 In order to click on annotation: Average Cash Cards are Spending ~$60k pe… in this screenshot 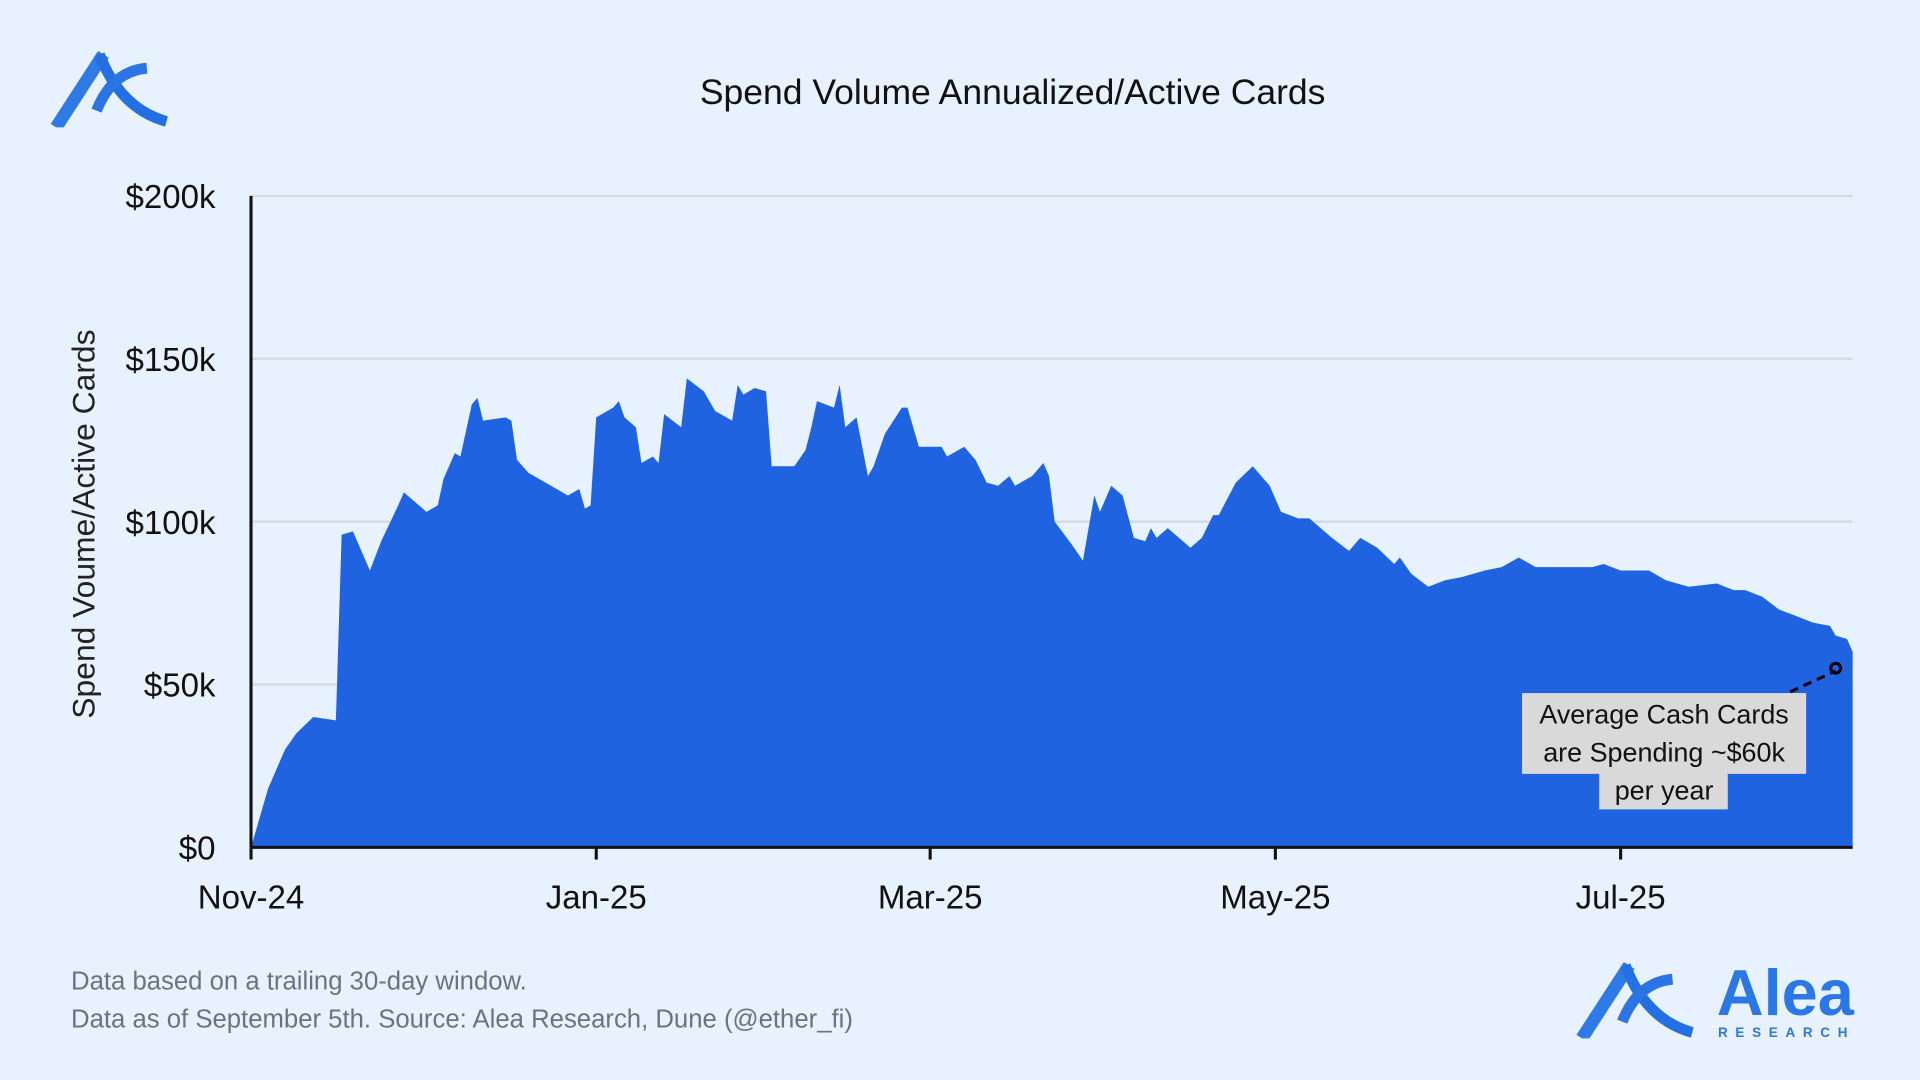, I will do `click(1682, 735)`.